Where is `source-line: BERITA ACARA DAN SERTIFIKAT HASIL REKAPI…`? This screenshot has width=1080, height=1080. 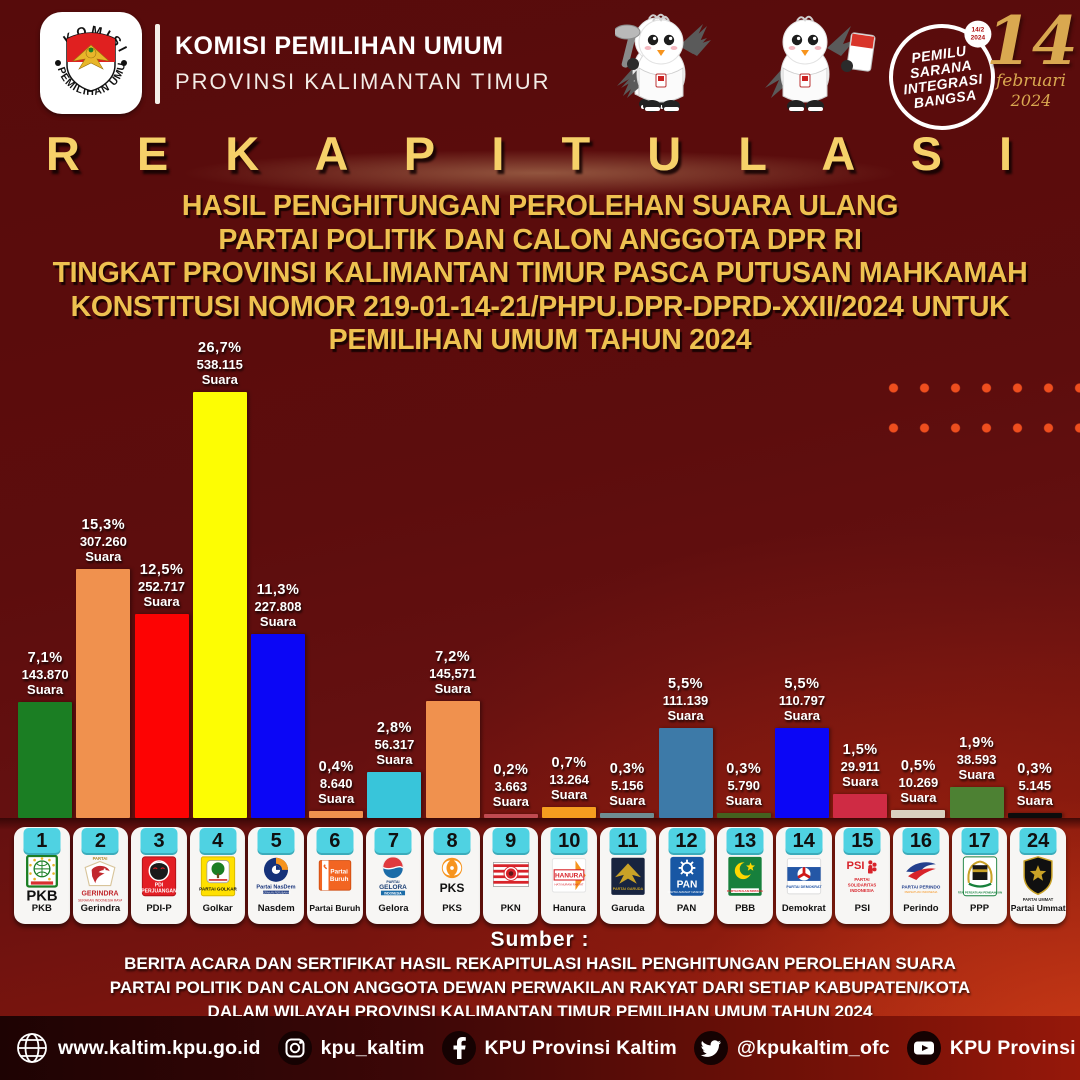 source-line: BERITA ACARA DAN SERTIFIKAT HASIL REKAPI… is located at coordinates (540, 963).